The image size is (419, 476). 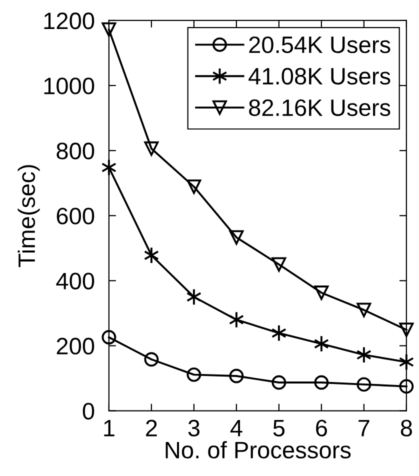 What do you see at coordinates (319, 107) in the screenshot?
I see `legend-label: 82.16K Users` at bounding box center [319, 107].